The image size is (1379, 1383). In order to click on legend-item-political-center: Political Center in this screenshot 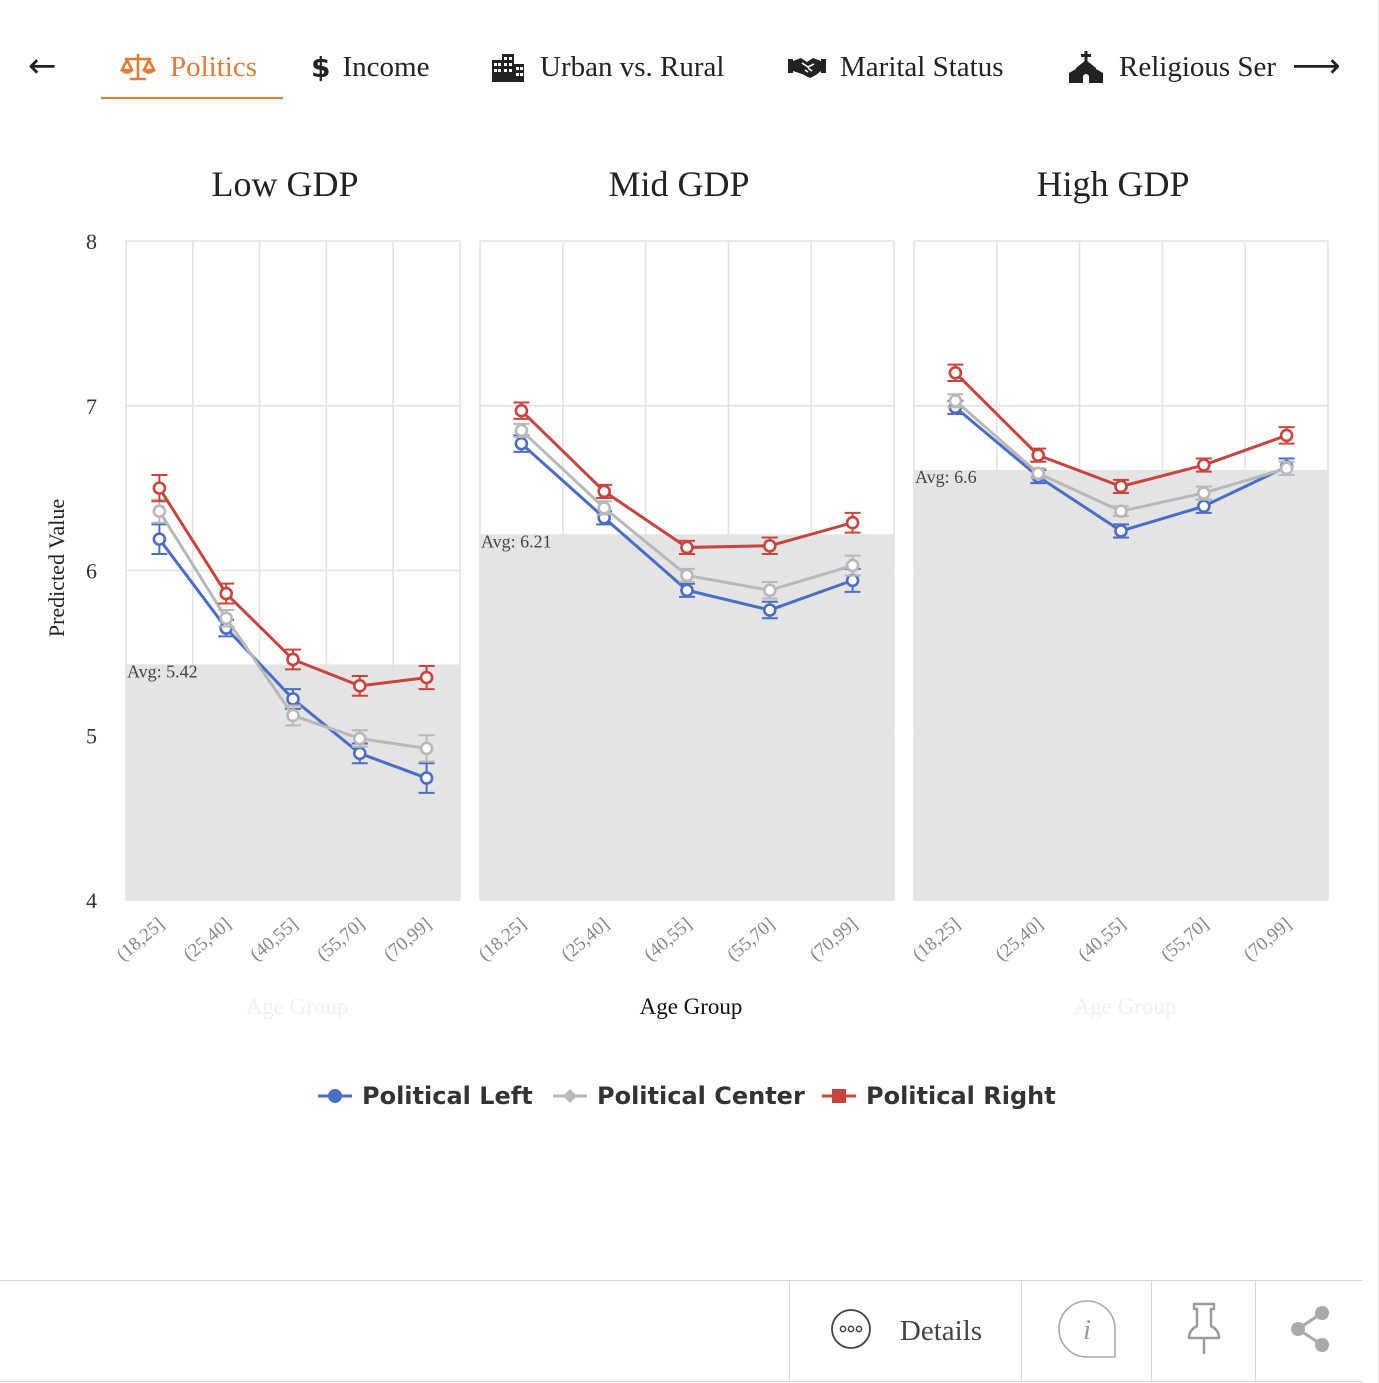, I will do `click(679, 1096)`.